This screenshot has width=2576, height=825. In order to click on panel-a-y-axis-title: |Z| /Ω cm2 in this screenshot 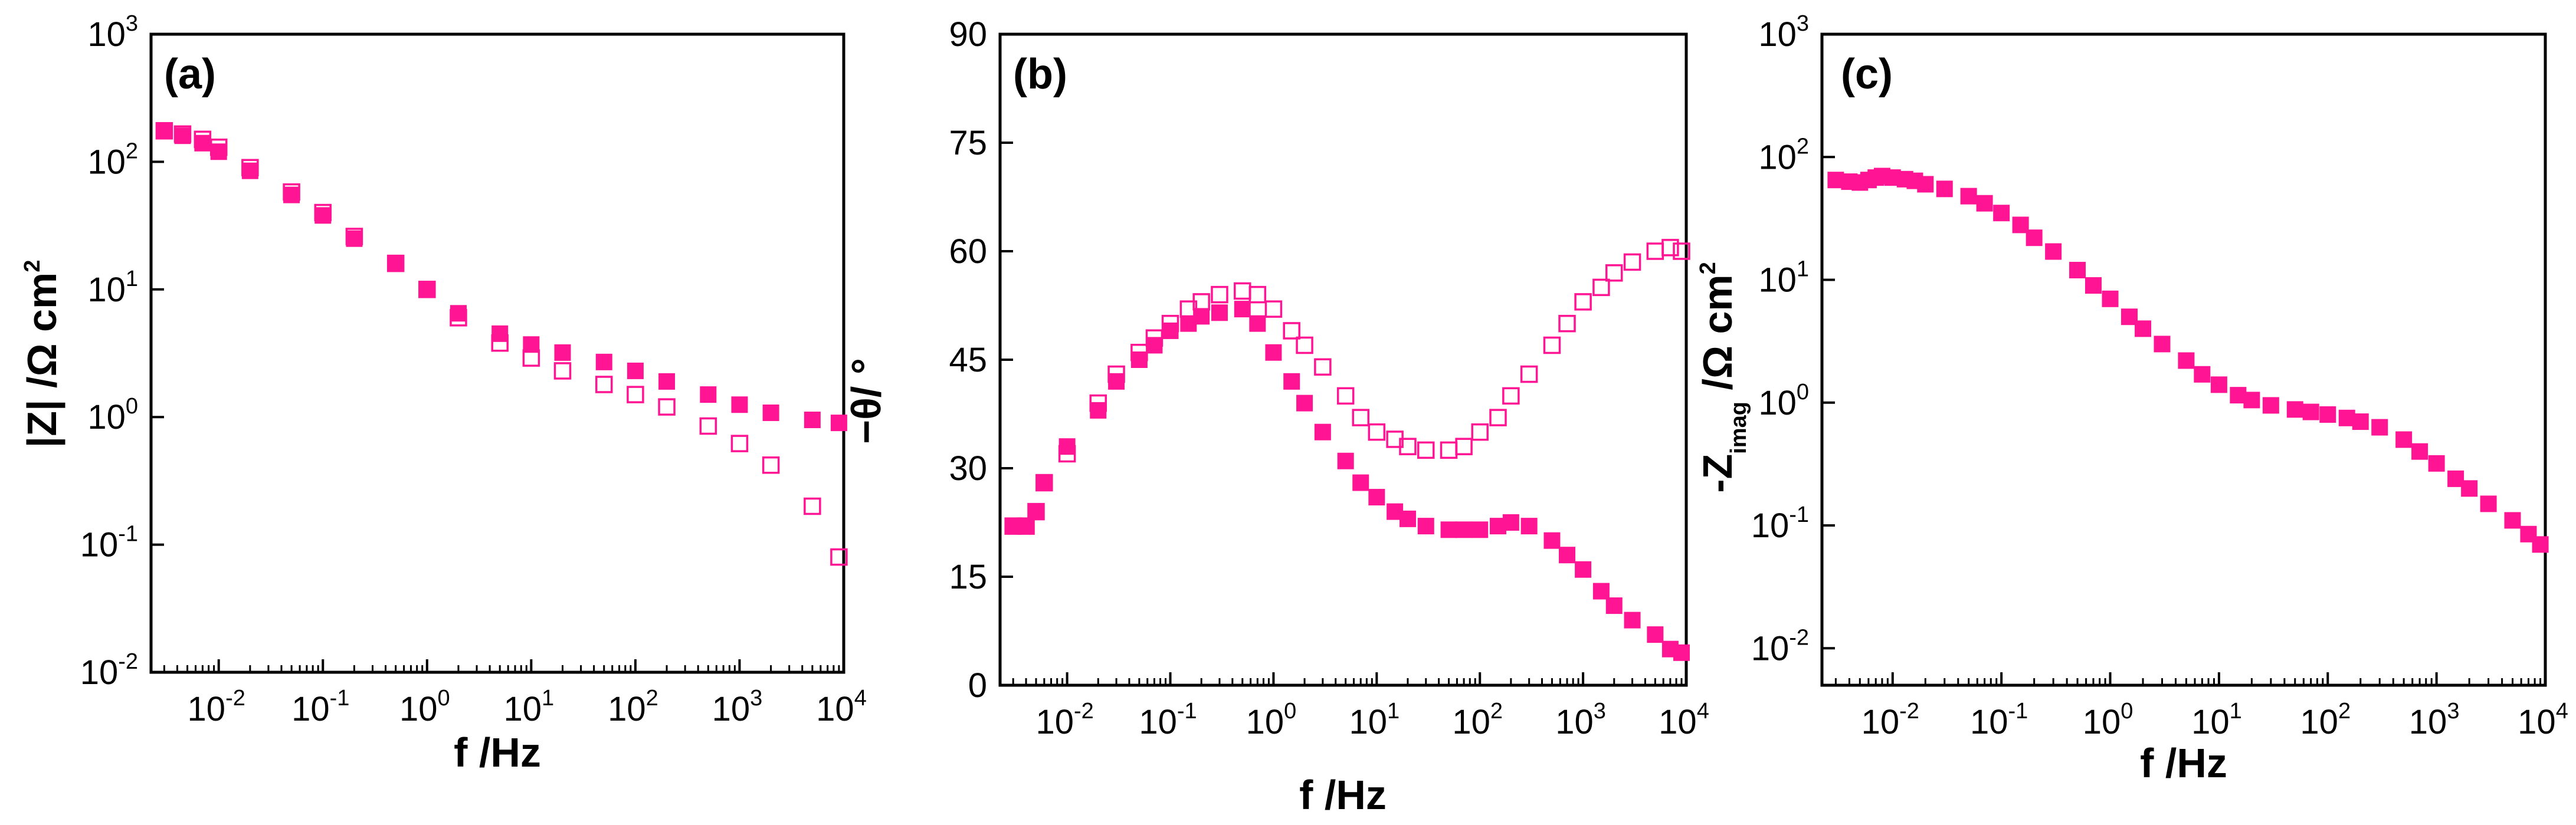, I will do `click(42, 354)`.